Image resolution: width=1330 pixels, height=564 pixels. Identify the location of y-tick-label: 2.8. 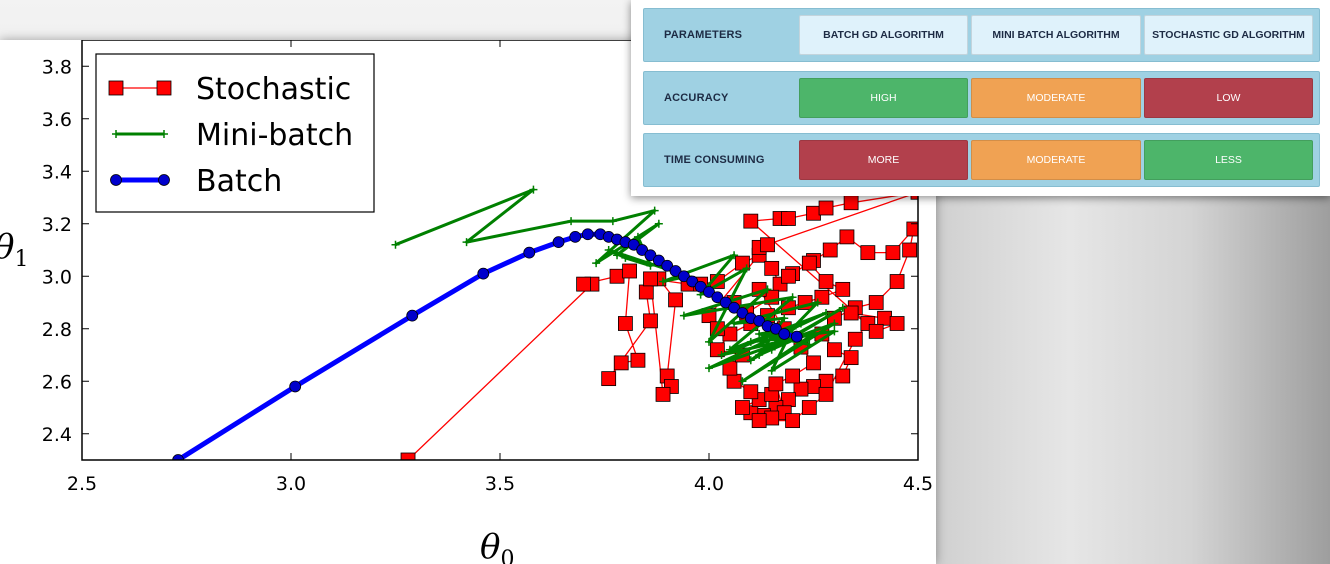
(57, 330).